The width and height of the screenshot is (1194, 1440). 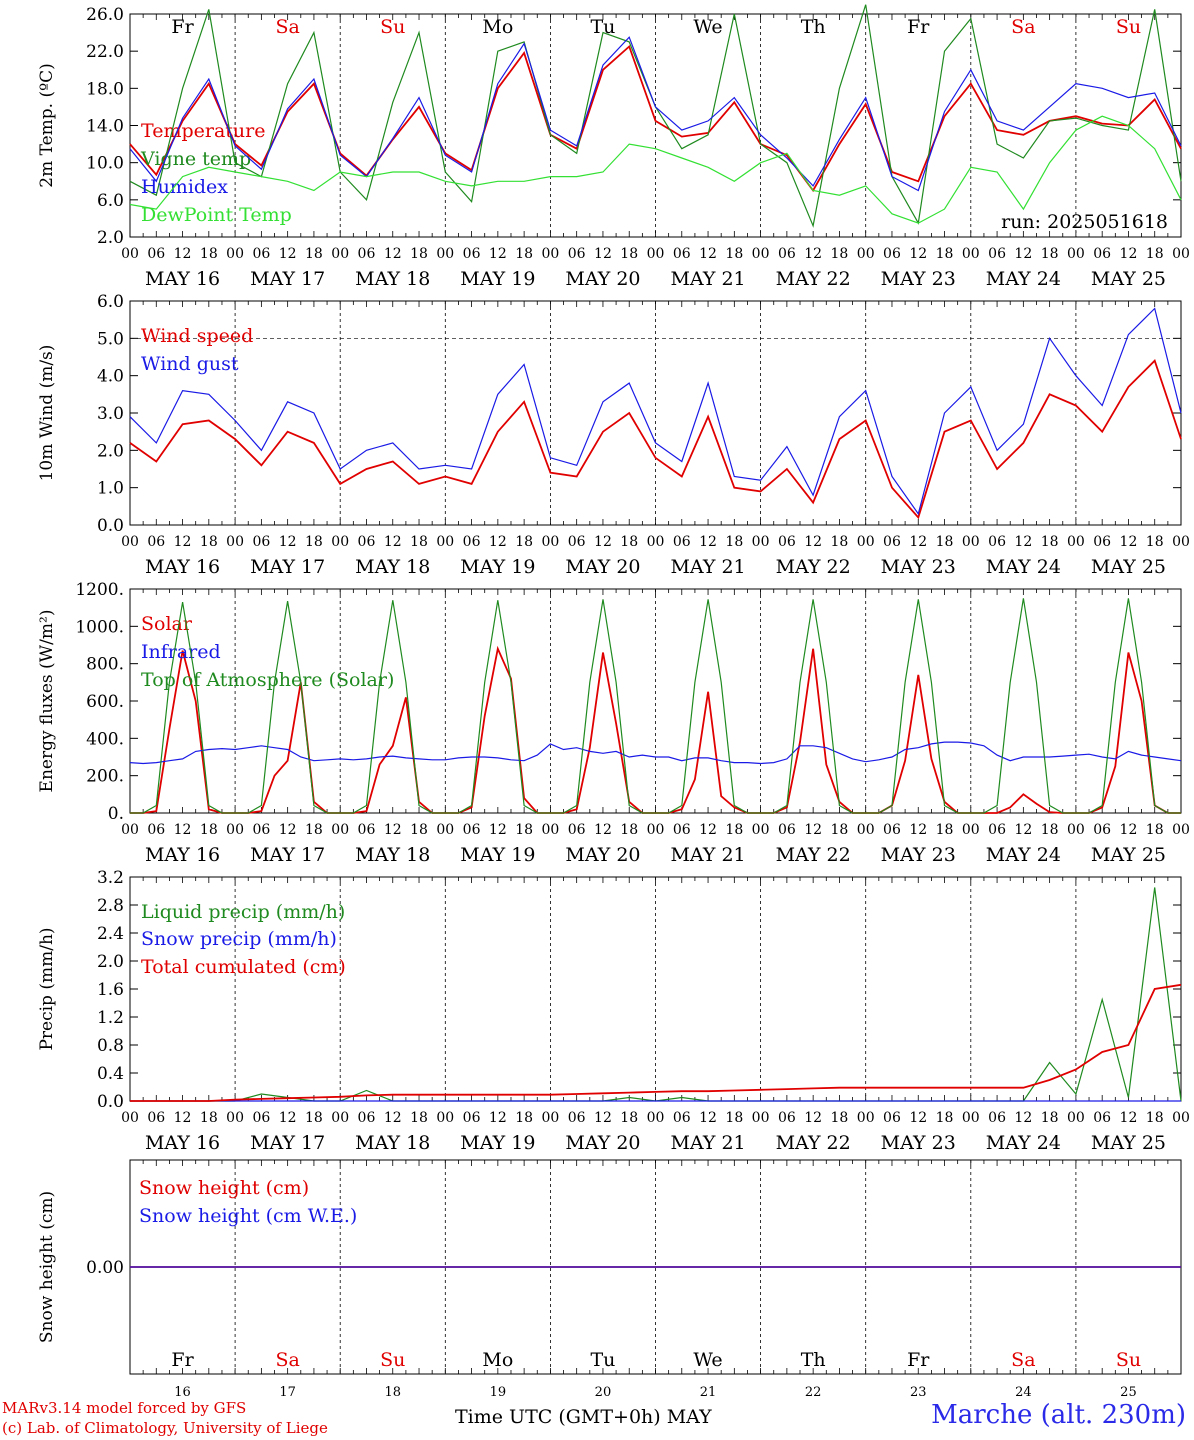 I want to click on series-line-top-of-atmosphere-solar-, so click(x=655, y=706).